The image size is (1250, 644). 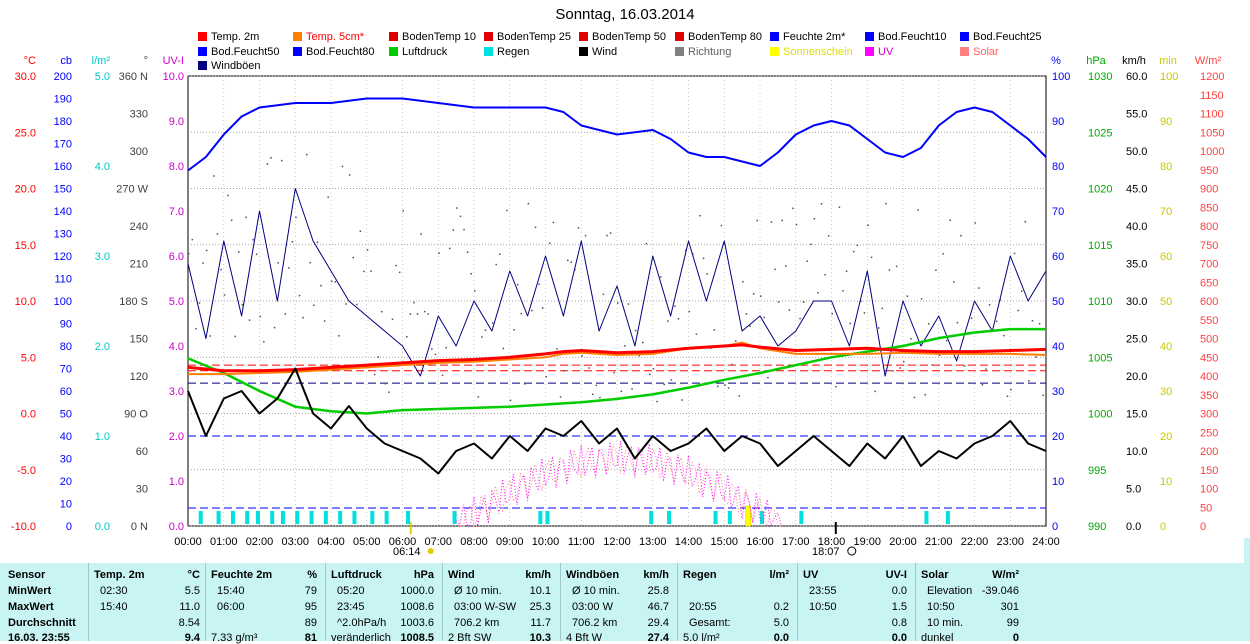 I want to click on column-unit: l/m², so click(x=779, y=575).